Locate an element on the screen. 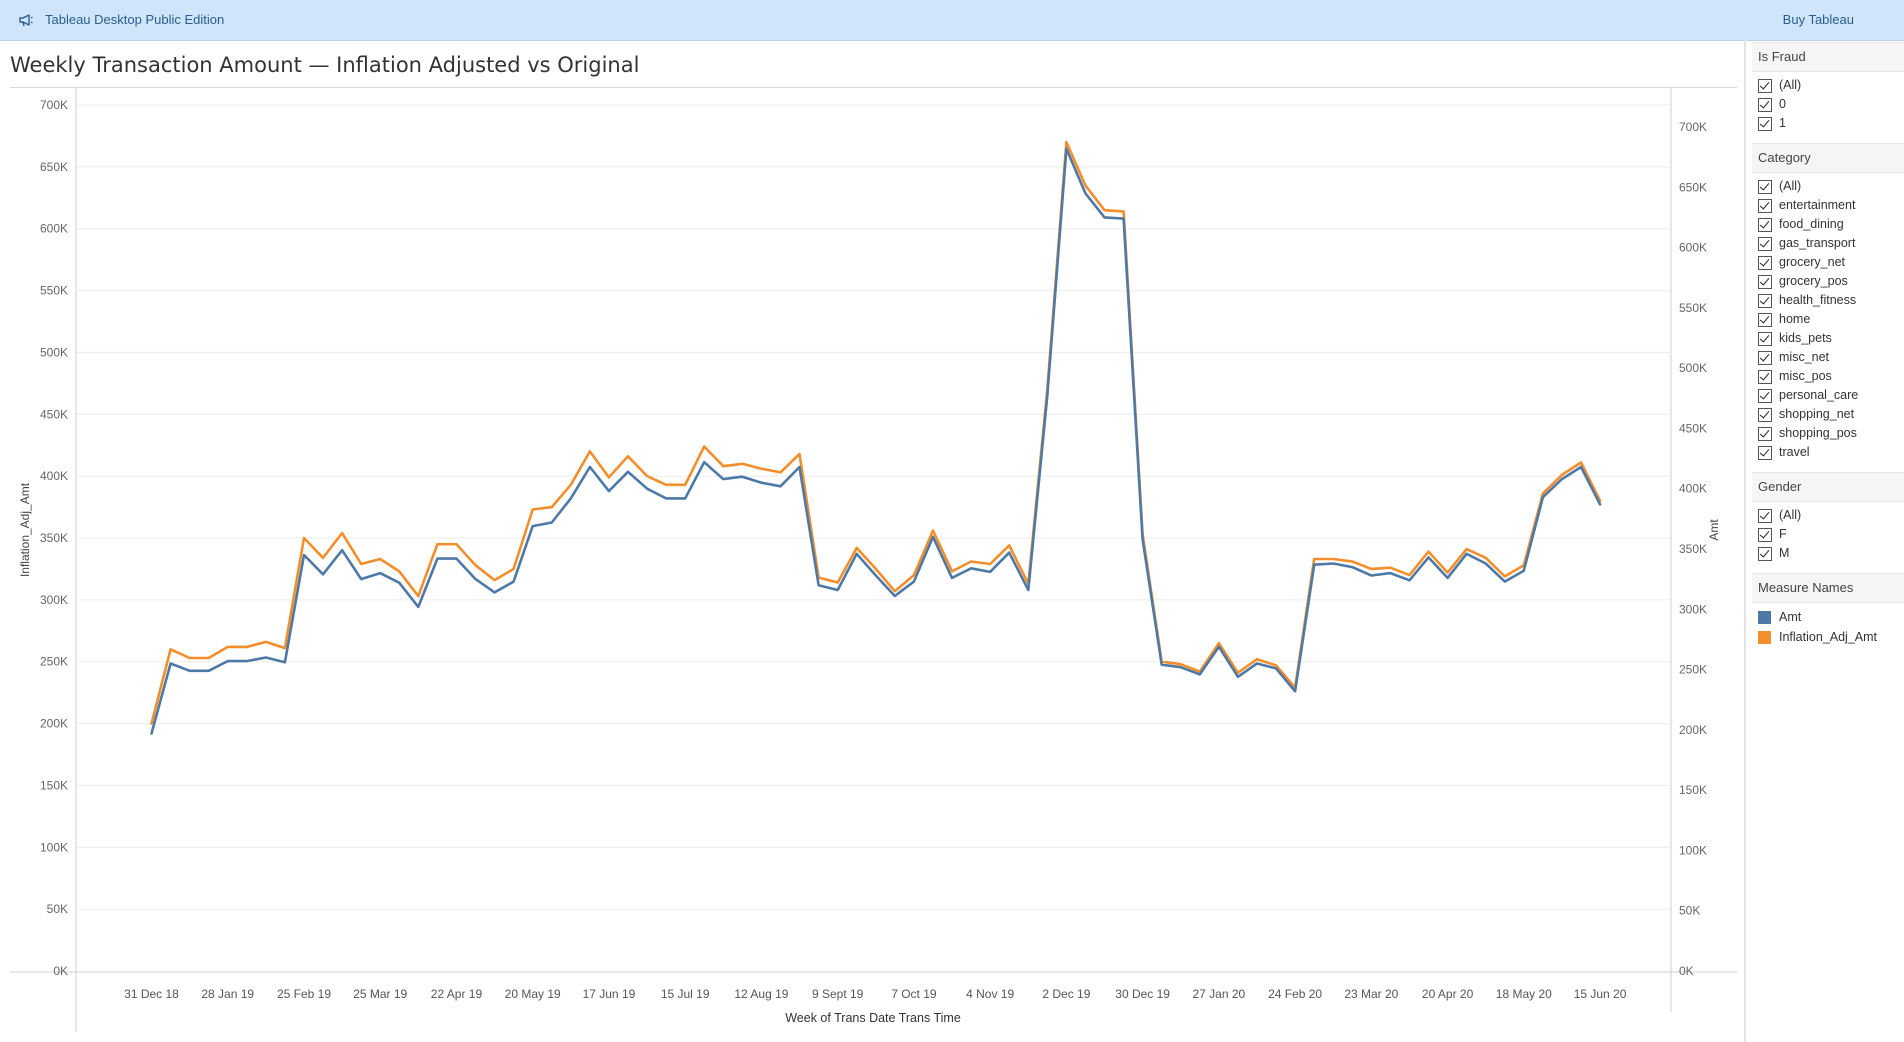 Image resolution: width=1904 pixels, height=1042 pixels. x-tick-label: 20 May 19 is located at coordinates (533, 994).